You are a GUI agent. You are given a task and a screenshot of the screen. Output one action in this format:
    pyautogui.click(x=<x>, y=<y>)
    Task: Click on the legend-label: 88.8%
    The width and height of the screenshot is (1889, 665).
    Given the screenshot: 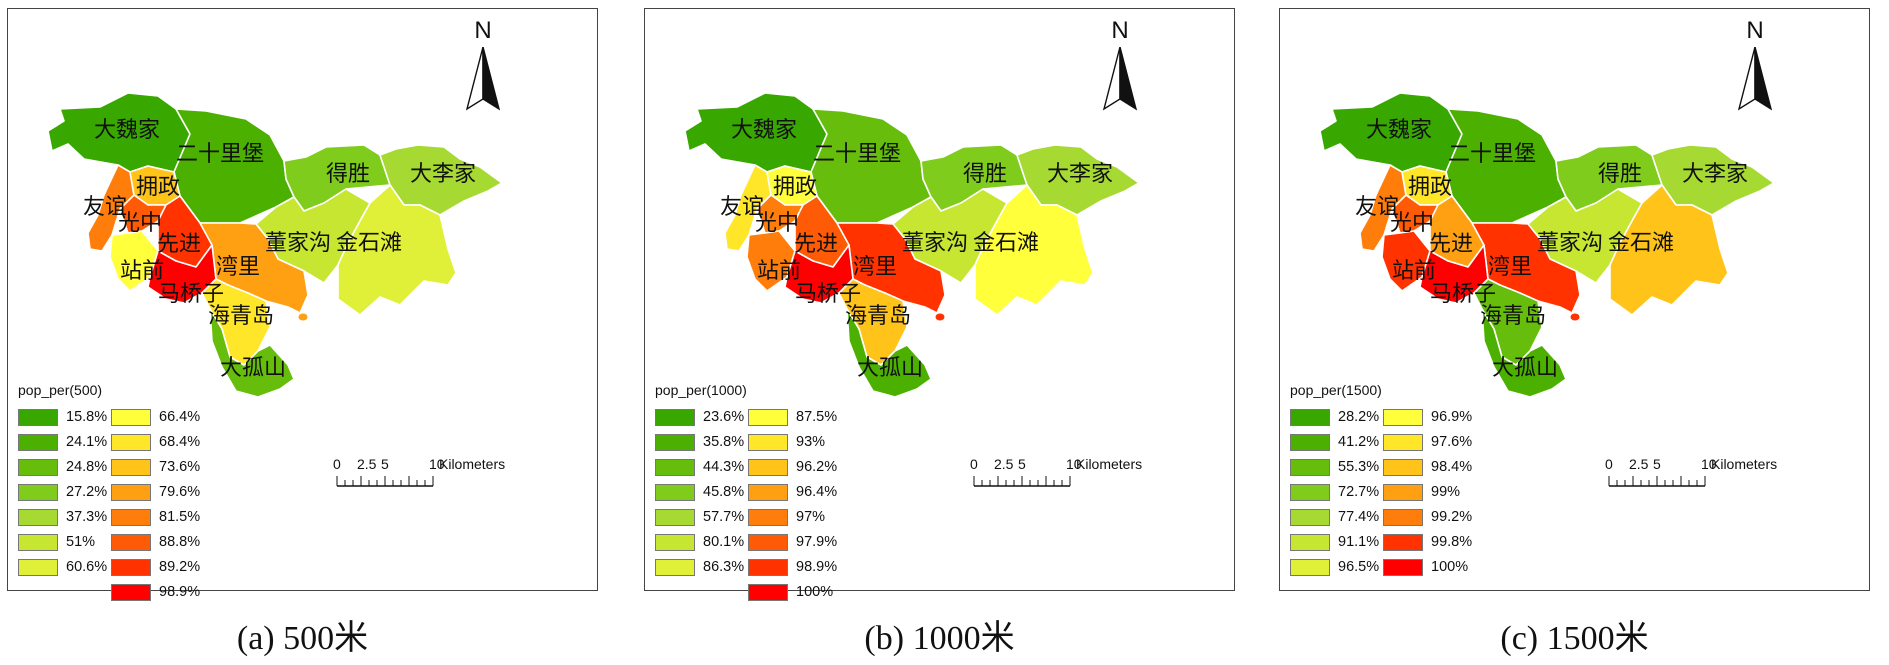 What is the action you would take?
    pyautogui.click(x=180, y=542)
    